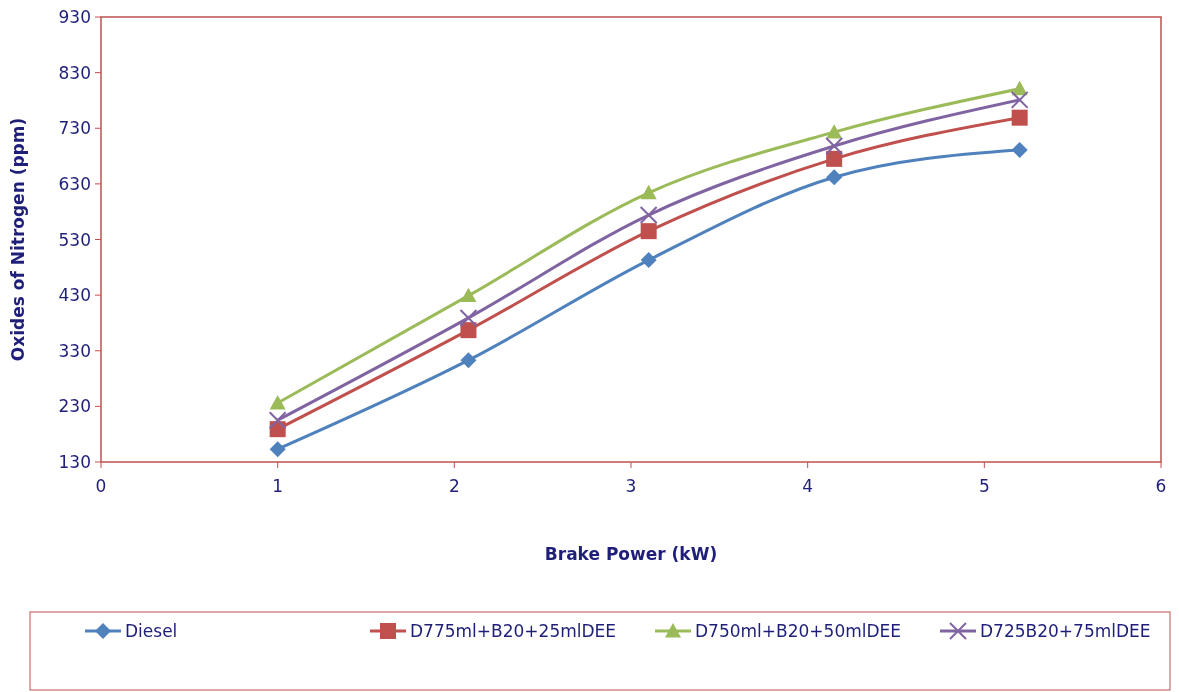 The image size is (1179, 692). Describe the element at coordinates (74, 183) in the screenshot. I see `y-tick-label: 630` at that location.